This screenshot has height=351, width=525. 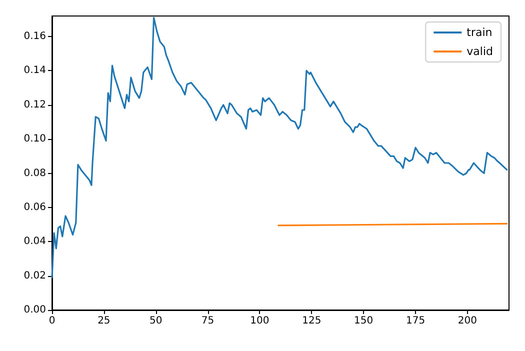 What do you see at coordinates (480, 51) in the screenshot?
I see `legend-label: valid` at bounding box center [480, 51].